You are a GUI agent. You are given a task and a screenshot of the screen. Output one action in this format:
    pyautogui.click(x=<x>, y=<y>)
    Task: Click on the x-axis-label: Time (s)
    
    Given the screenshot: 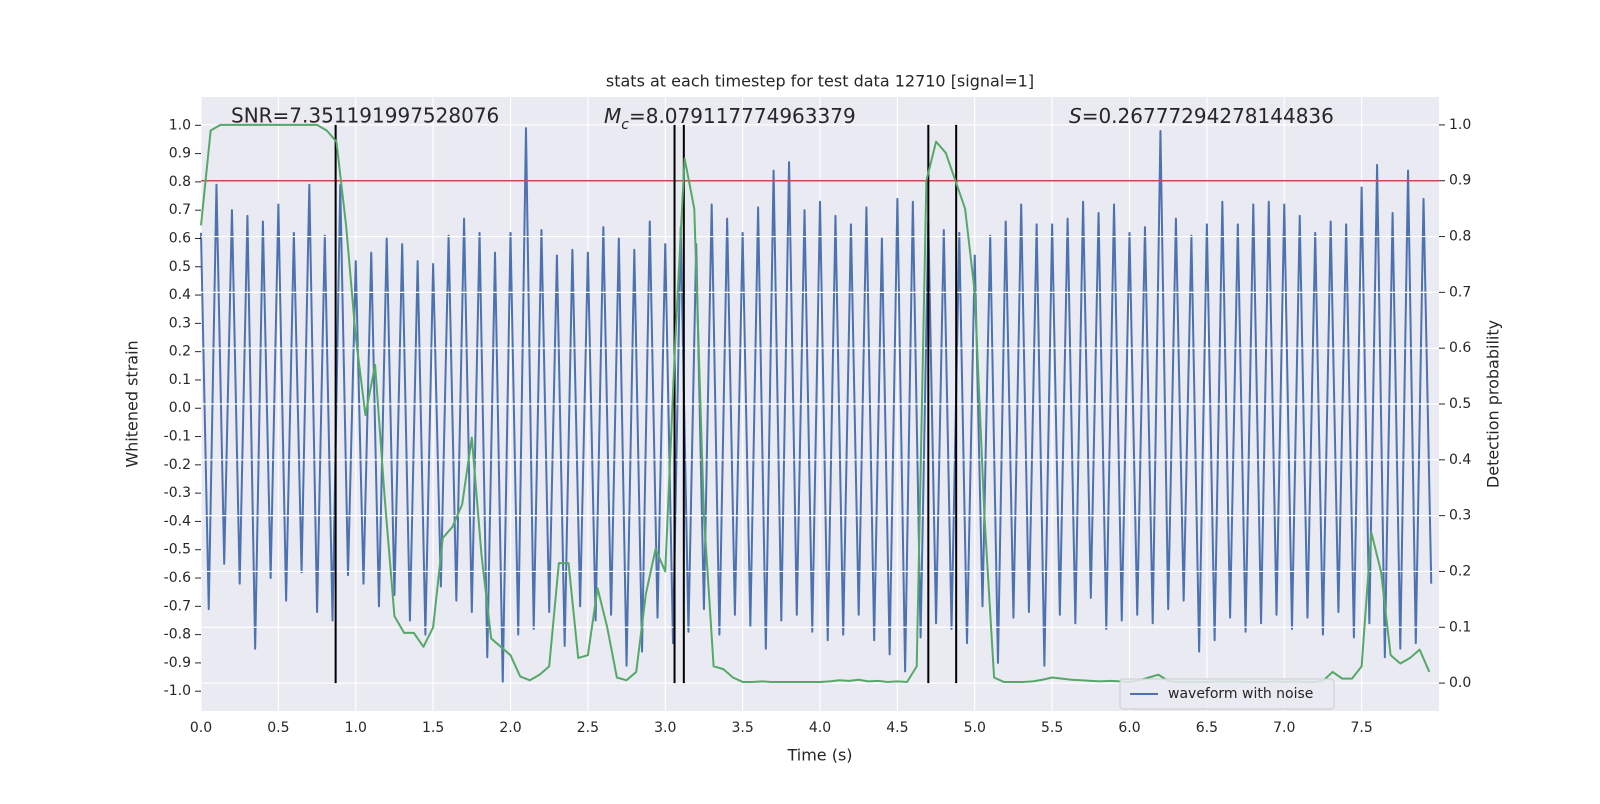 What is the action you would take?
    pyautogui.click(x=819, y=755)
    